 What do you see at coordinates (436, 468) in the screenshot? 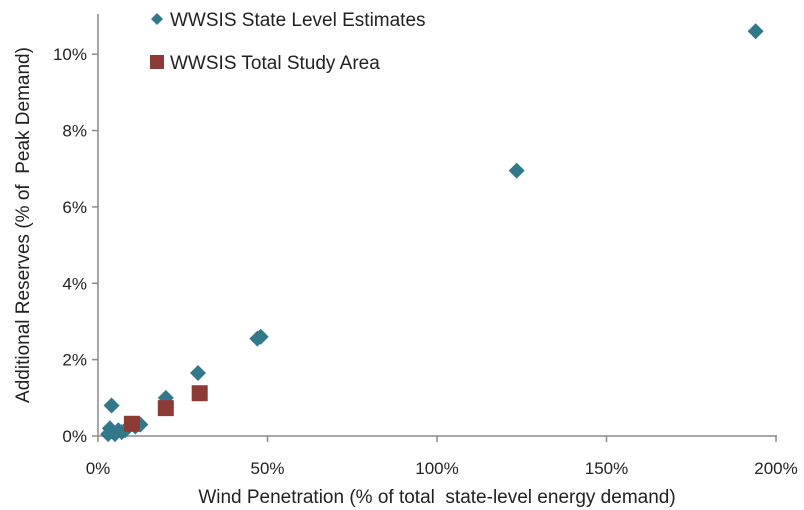
I see `x-tick-label: 100%` at bounding box center [436, 468].